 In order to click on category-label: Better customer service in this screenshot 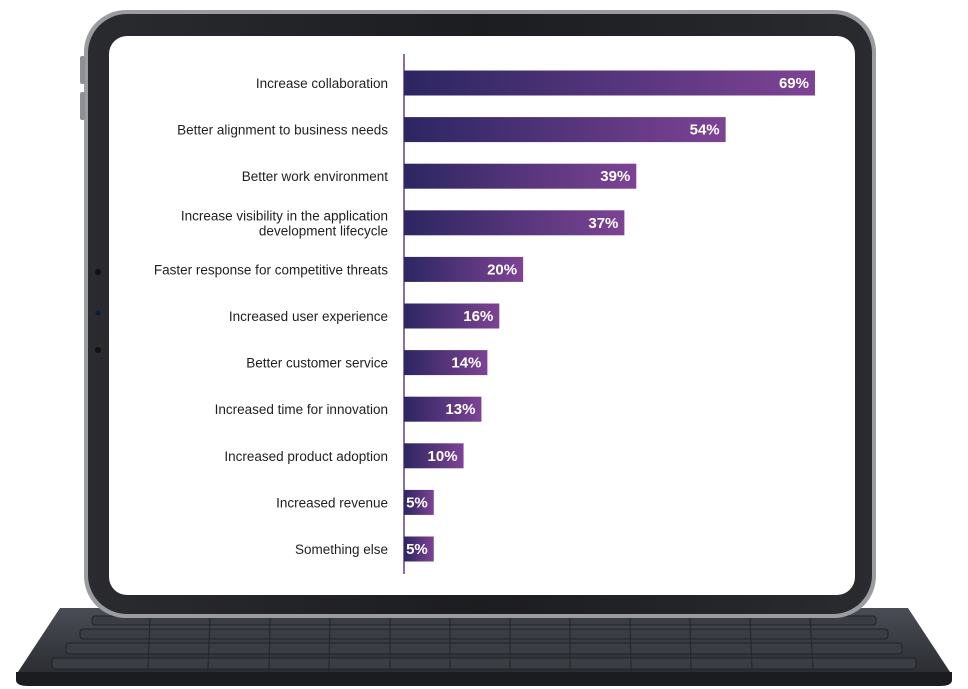, I will do `click(317, 363)`.